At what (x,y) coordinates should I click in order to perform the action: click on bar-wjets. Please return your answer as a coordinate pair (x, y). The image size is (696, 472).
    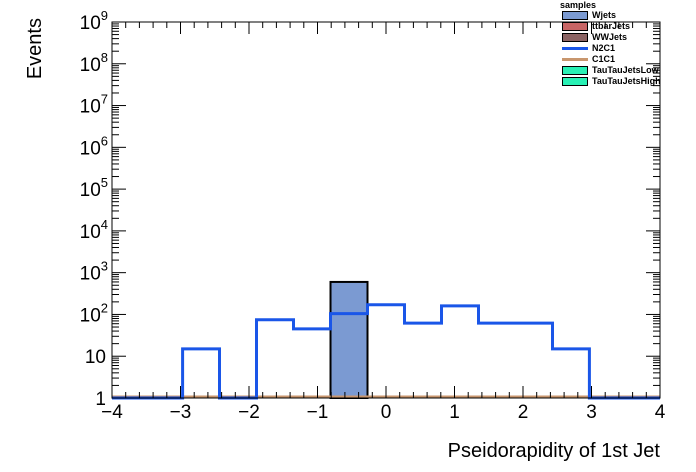
    Looking at the image, I should click on (349, 340).